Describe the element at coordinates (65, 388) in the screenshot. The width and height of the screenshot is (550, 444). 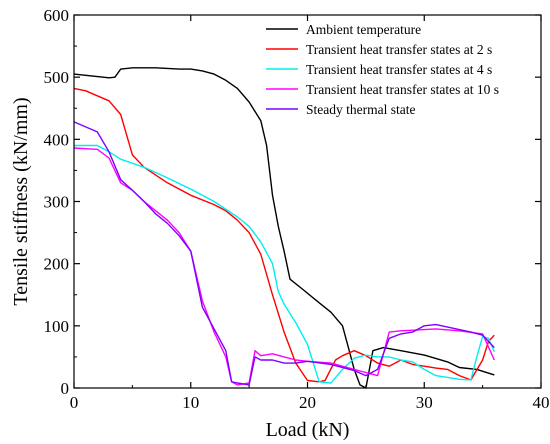
I see `y-tick-label: 0` at that location.